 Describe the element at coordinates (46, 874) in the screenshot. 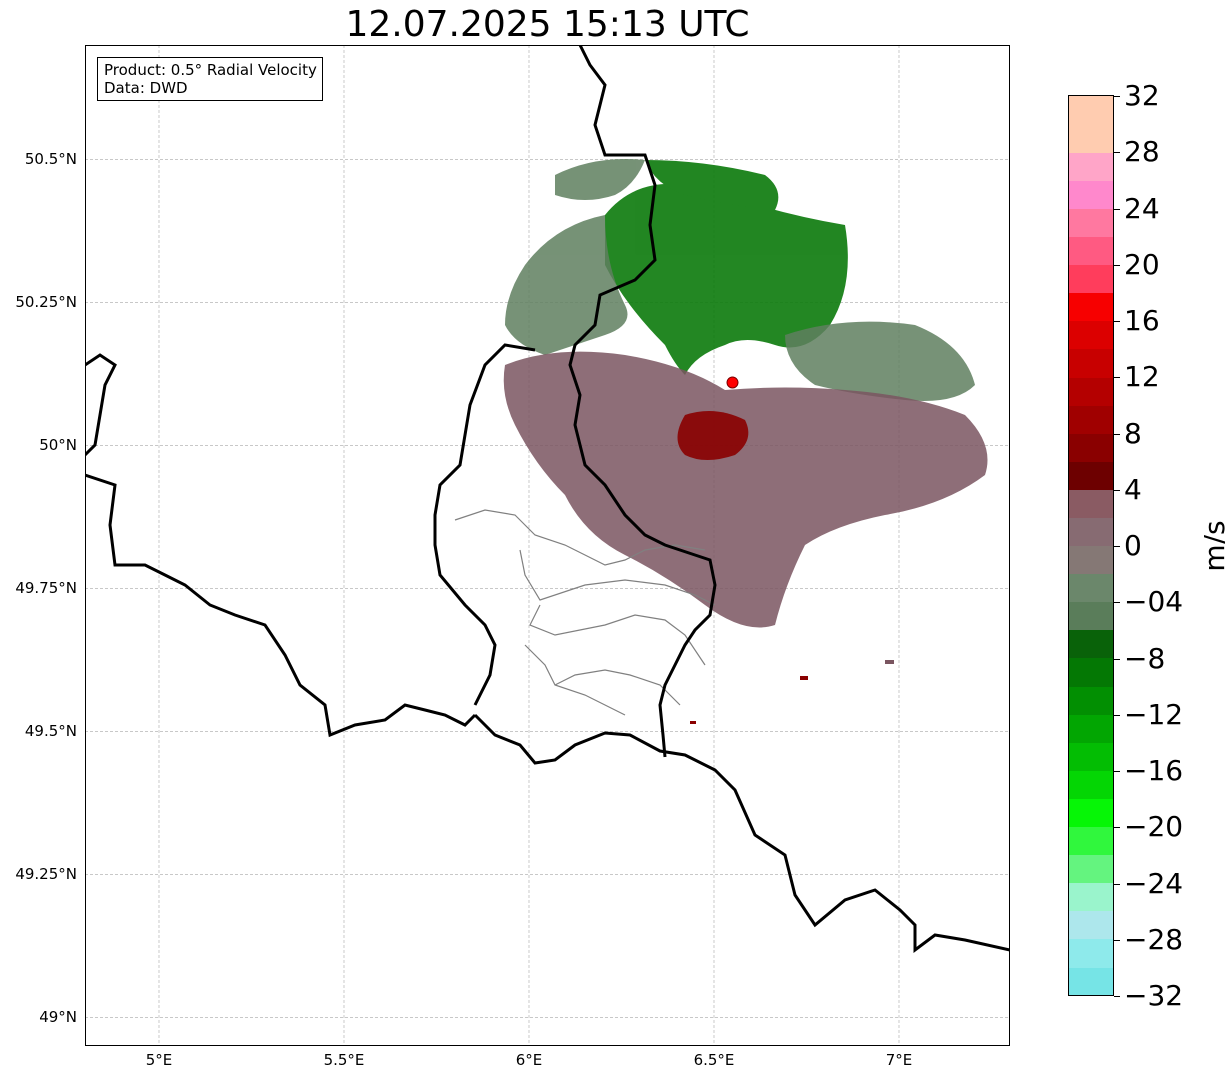

I see `lat-tick-label: 49.25°N` at that location.